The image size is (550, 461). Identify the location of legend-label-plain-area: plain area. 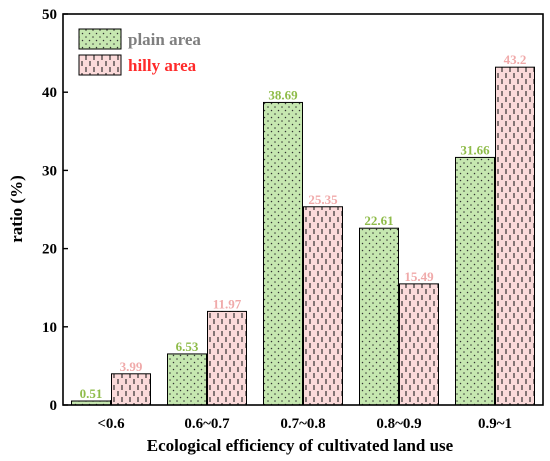
(164, 39).